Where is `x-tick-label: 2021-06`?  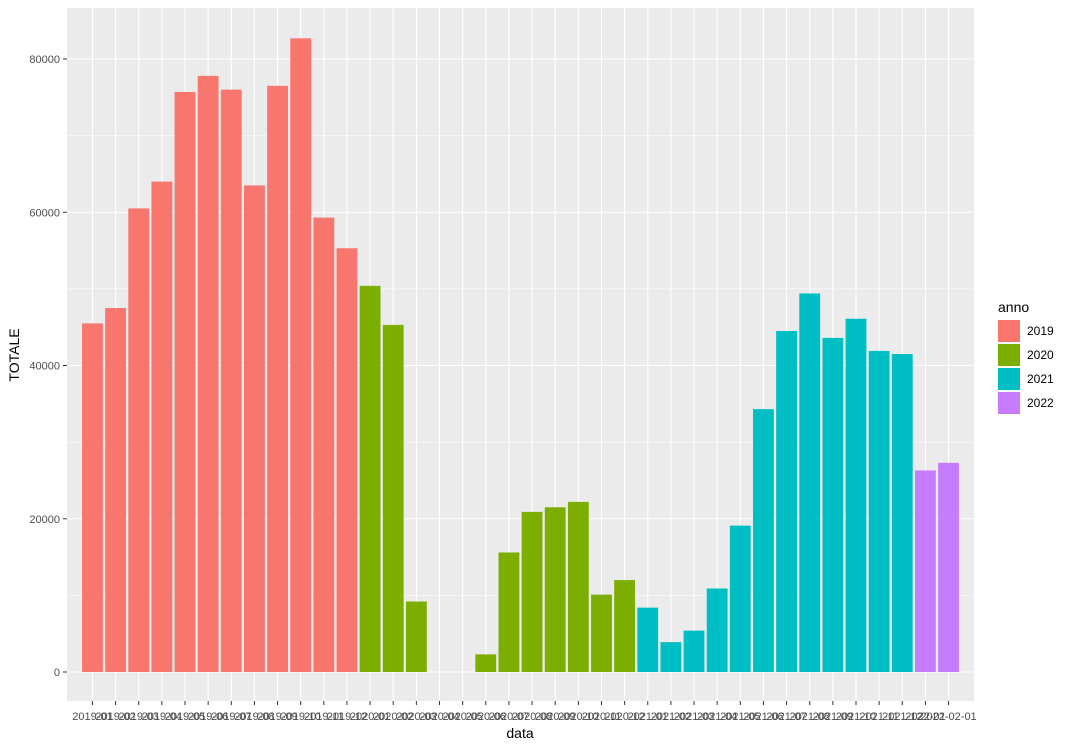 x-tick-label: 2021-06 is located at coordinates (763, 717).